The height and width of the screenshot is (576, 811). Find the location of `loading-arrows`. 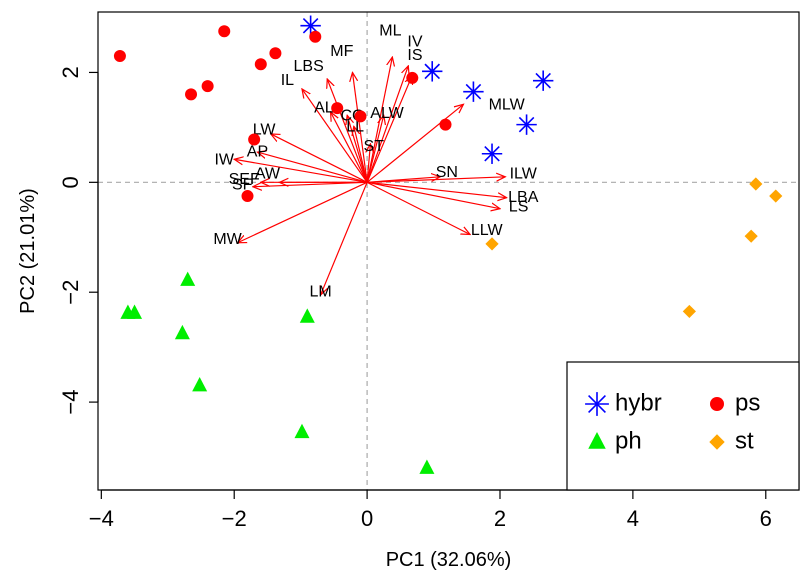

loading-arrows is located at coordinates (370, 176).